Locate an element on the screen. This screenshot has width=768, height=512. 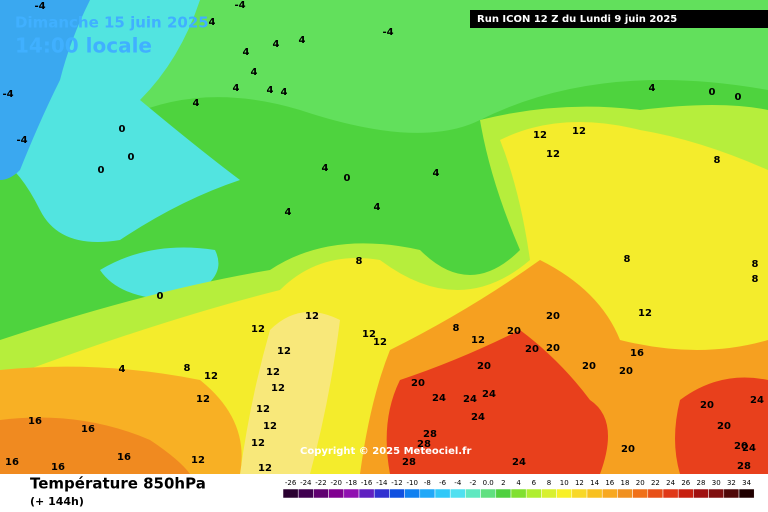
scale-label: 8 is located at coordinates (549, 483).